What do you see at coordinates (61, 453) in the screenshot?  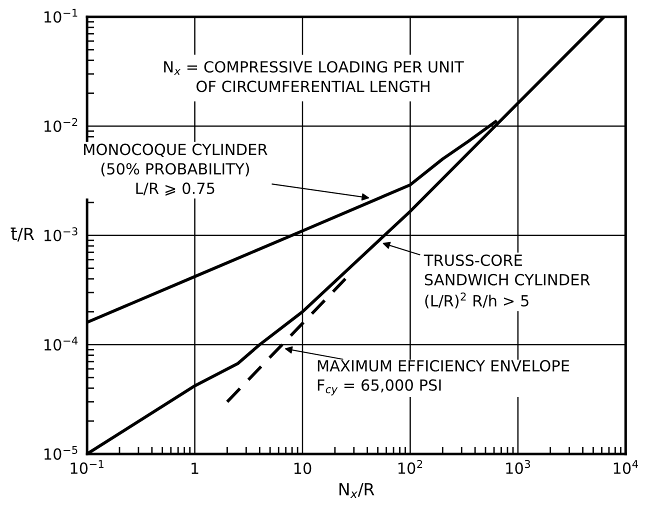 I see `y-tick-label: 10$^{−5}$` at bounding box center [61, 453].